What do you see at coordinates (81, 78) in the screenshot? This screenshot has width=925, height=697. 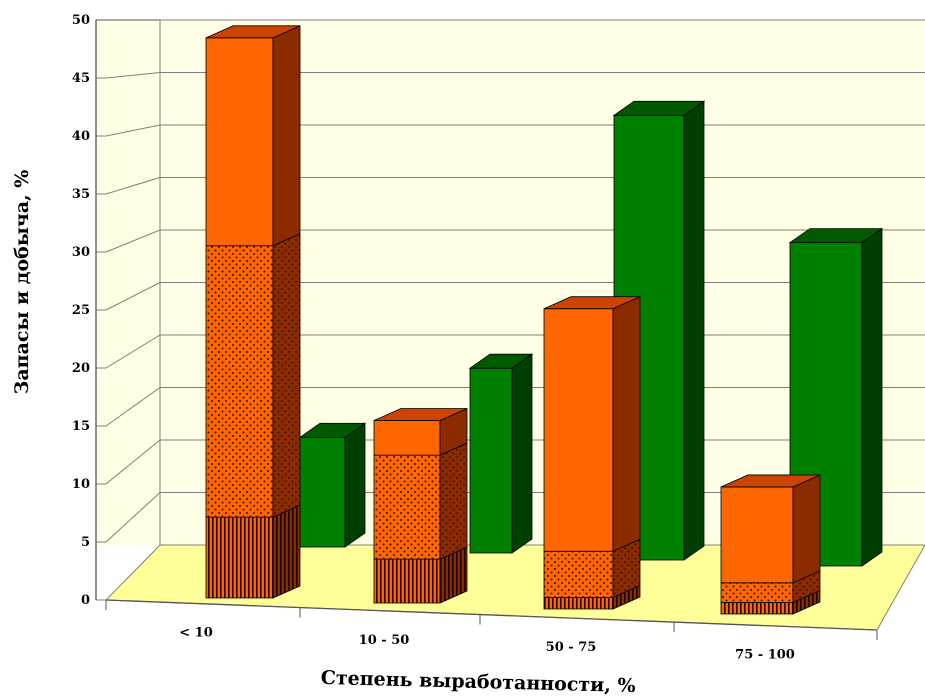 I see `y-tick-label: 45` at bounding box center [81, 78].